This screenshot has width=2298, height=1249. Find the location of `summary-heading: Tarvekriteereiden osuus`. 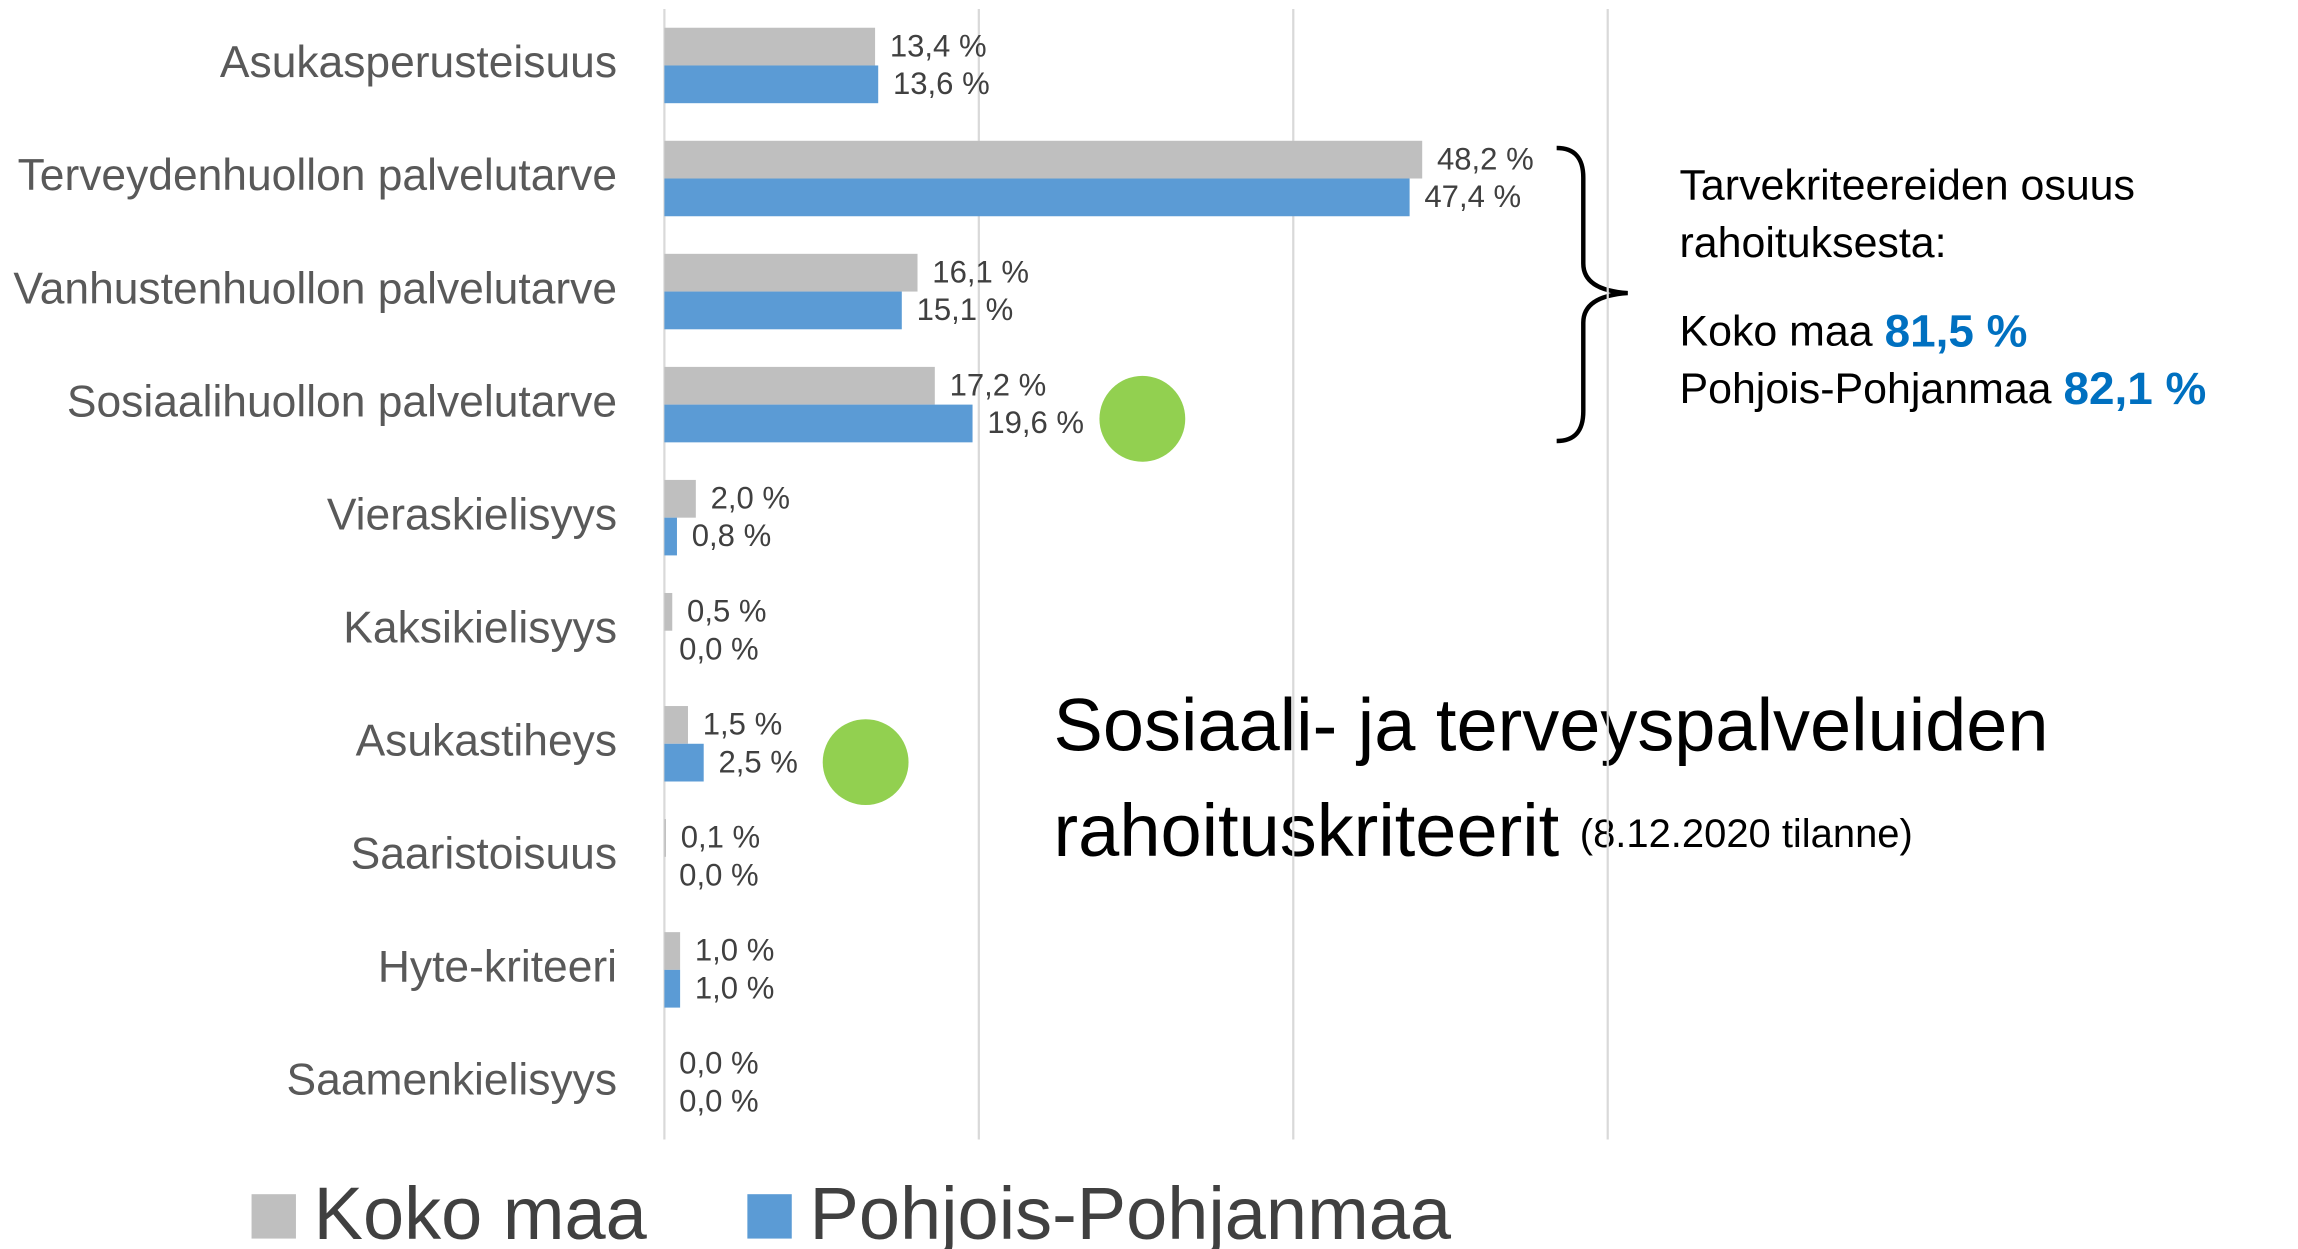

summary-heading: Tarvekriteereiden osuus is located at coordinates (1907, 185).